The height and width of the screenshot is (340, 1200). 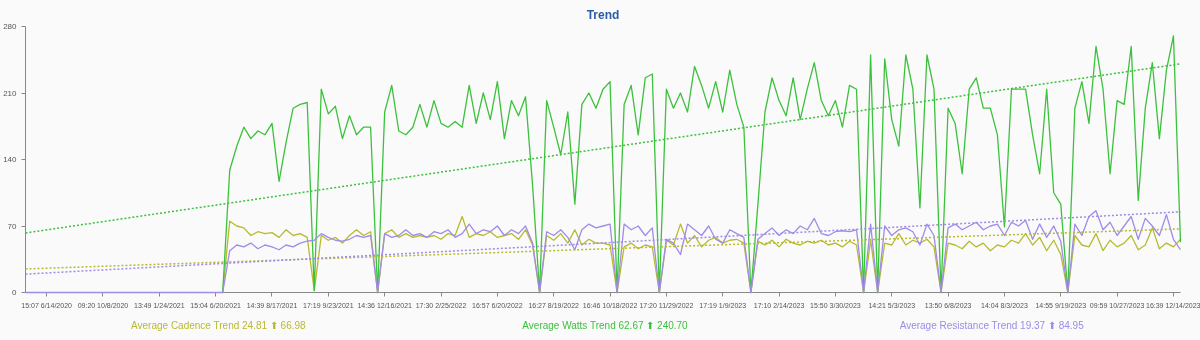 What do you see at coordinates (605, 326) in the screenshot?
I see `text: Average Watts Trend 62.67 ⬆ 240.70` at bounding box center [605, 326].